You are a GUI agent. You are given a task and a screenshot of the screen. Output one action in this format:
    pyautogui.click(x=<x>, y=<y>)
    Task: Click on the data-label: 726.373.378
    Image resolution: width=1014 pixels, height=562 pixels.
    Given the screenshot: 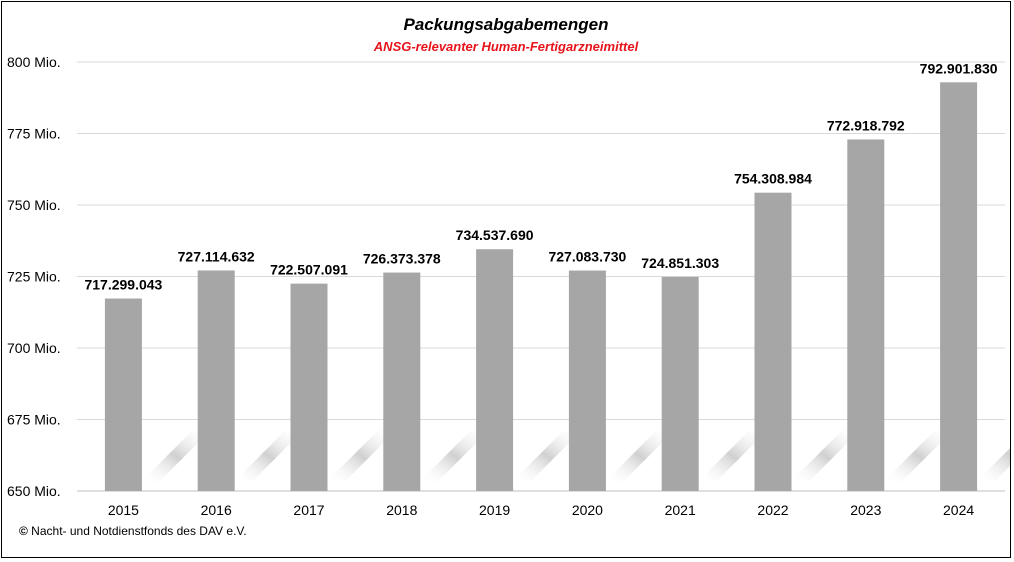 What is the action you would take?
    pyautogui.click(x=402, y=259)
    